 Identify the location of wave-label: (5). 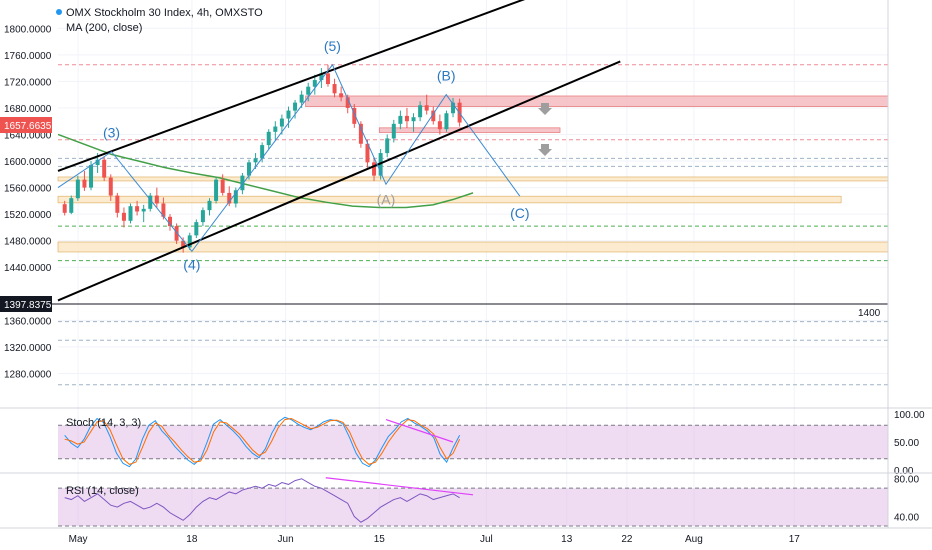
(332, 46).